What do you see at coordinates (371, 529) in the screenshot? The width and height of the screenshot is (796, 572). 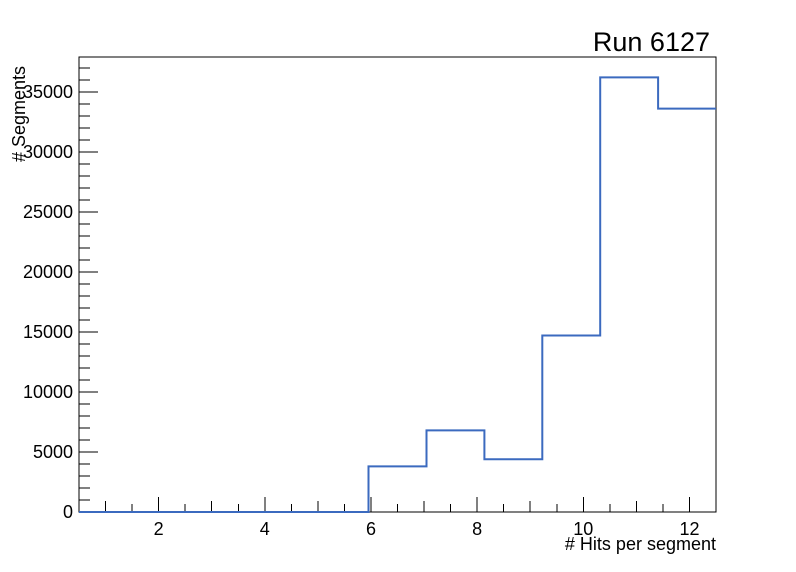 I see `x-tick-label: 6` at bounding box center [371, 529].